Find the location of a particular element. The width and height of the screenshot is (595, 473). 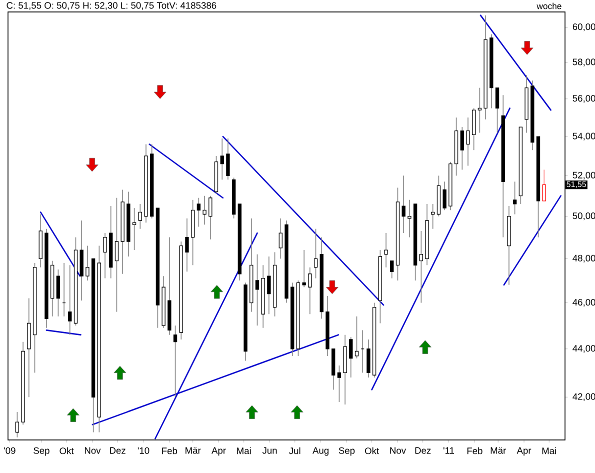

x-tick-label: '11 is located at coordinates (449, 450).